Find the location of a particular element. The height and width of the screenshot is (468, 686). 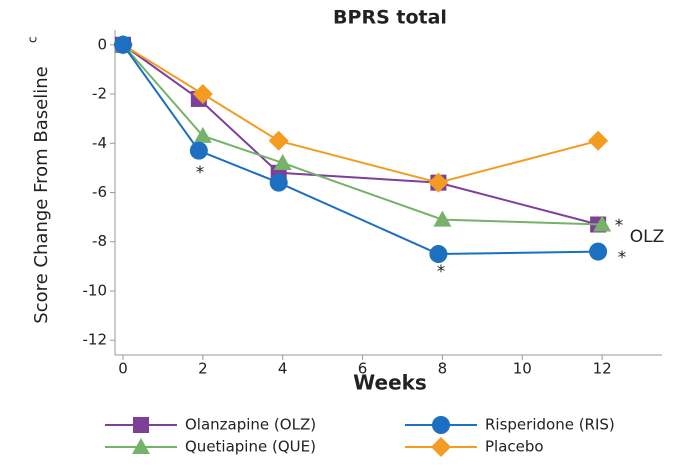

y-tick-label: -8 is located at coordinates (99, 241).